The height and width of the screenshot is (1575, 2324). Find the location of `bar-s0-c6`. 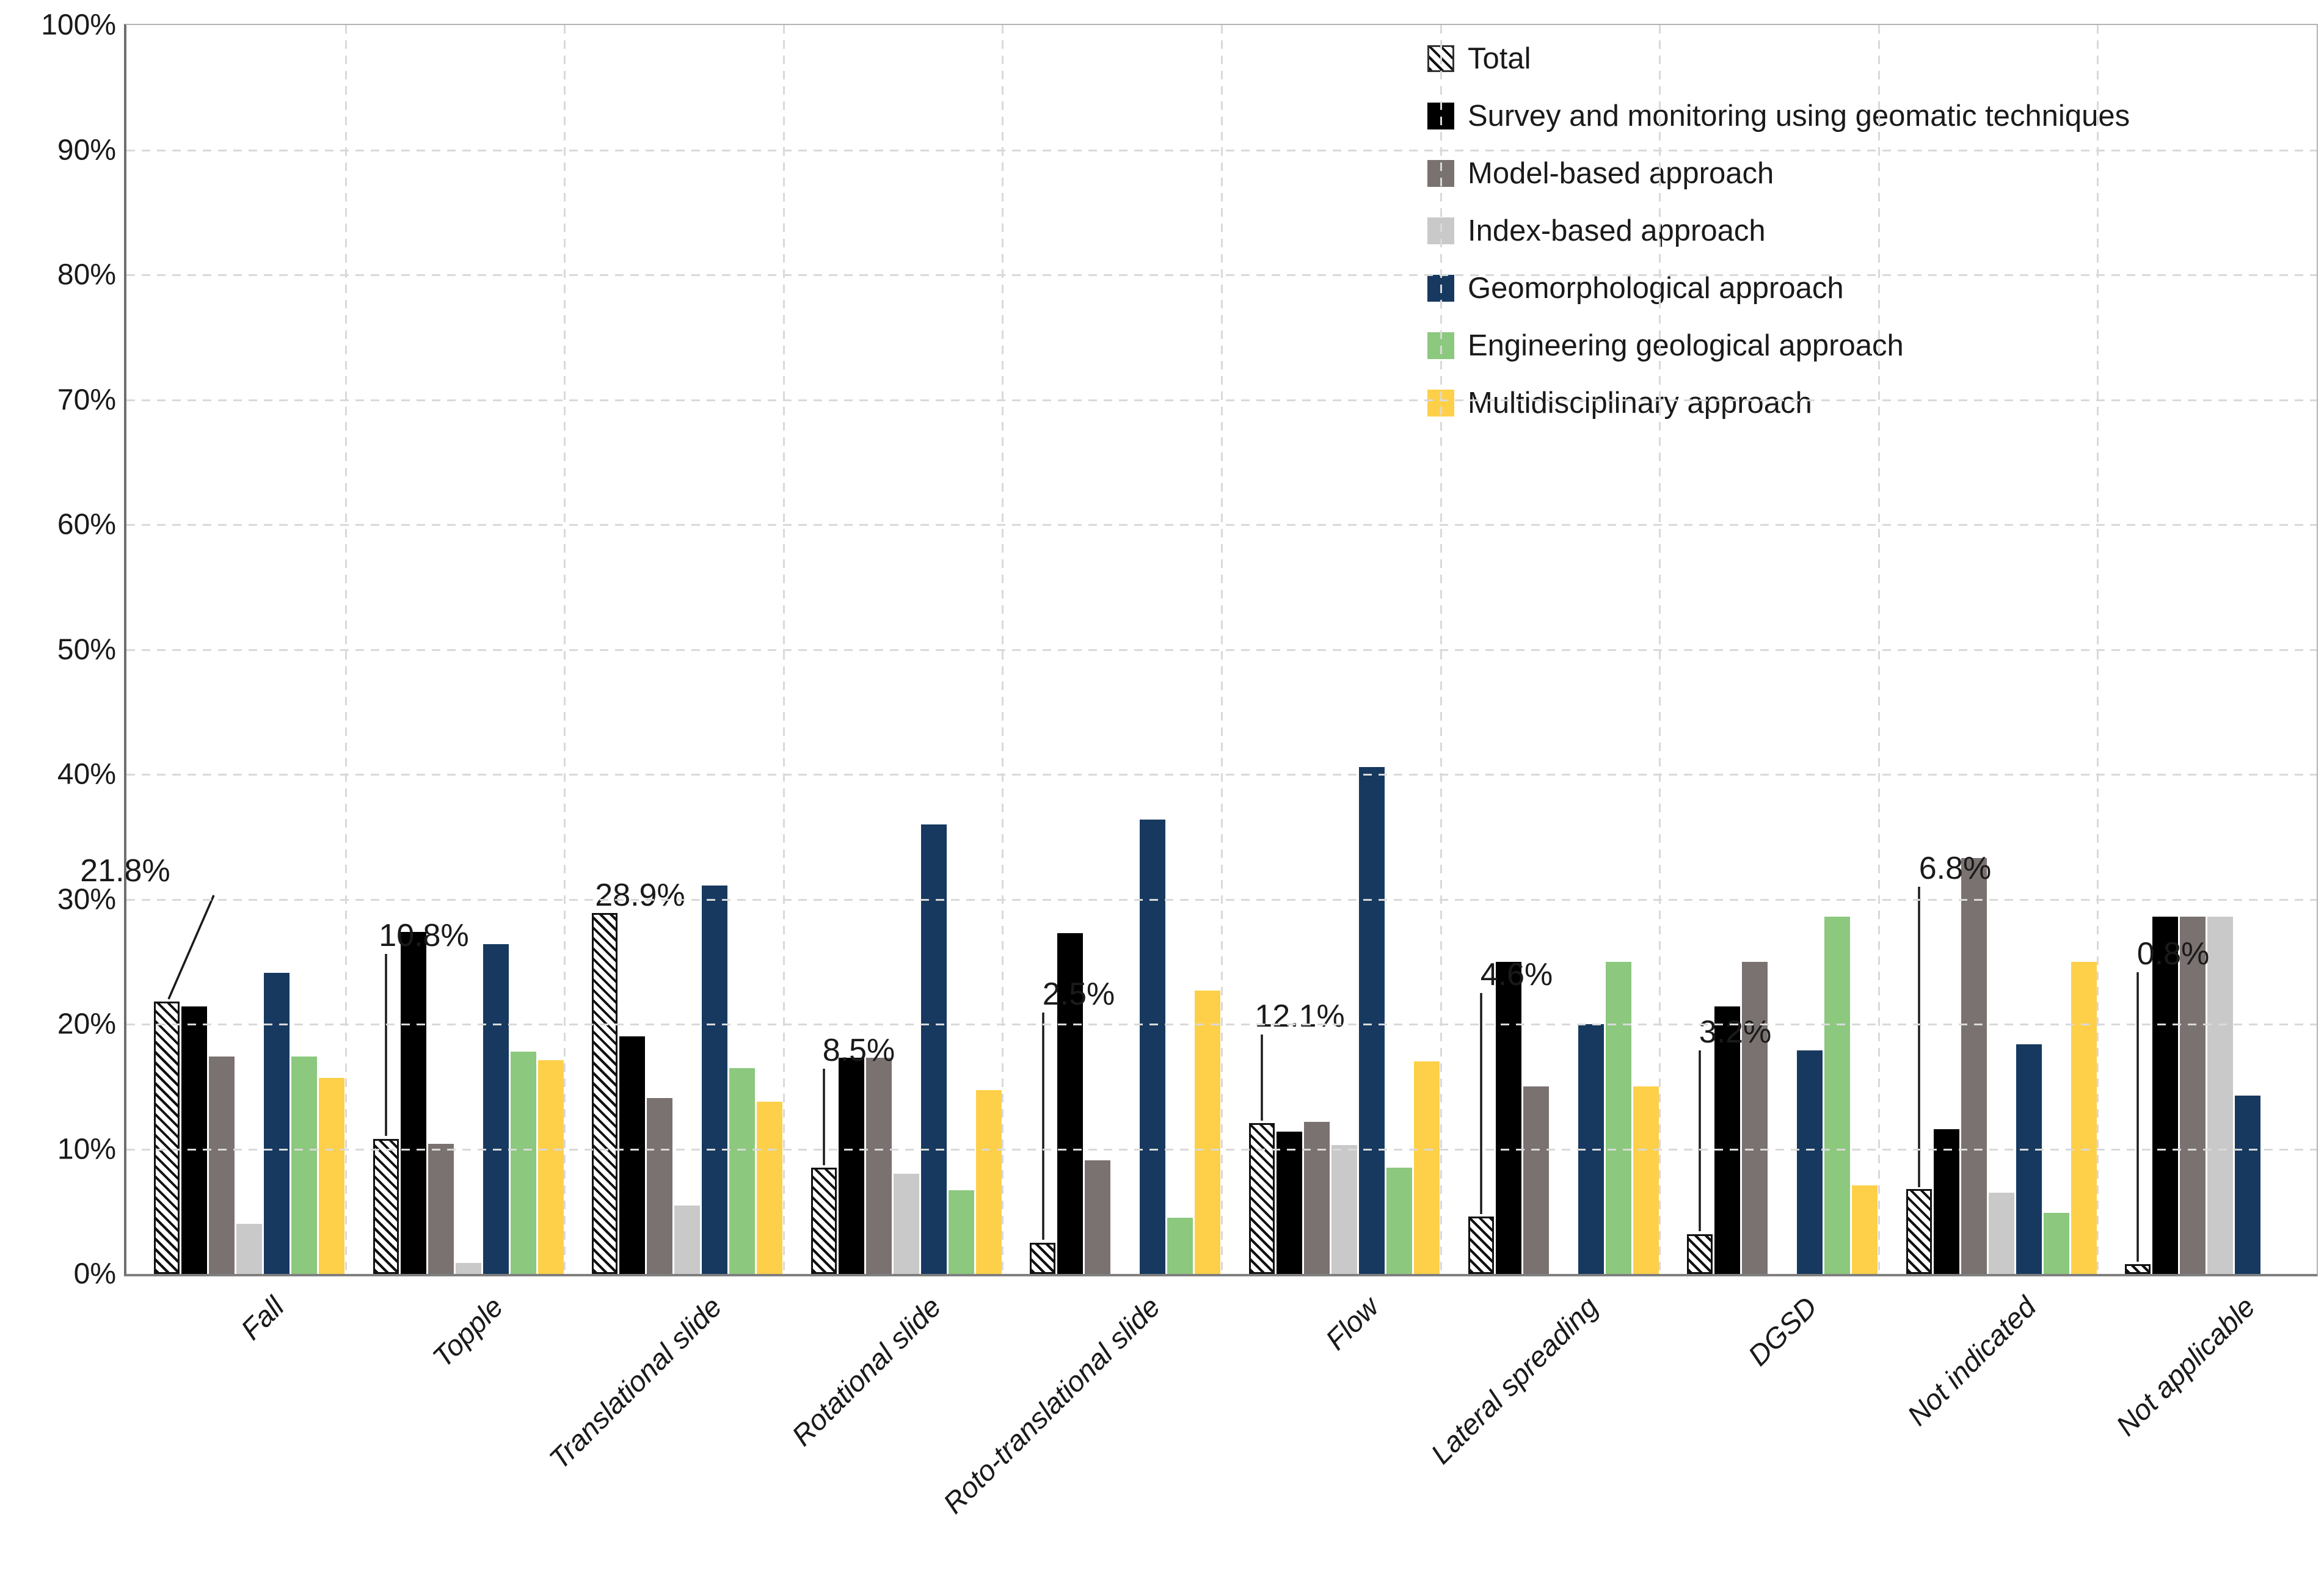

bar-s0-c6 is located at coordinates (1481, 1245).